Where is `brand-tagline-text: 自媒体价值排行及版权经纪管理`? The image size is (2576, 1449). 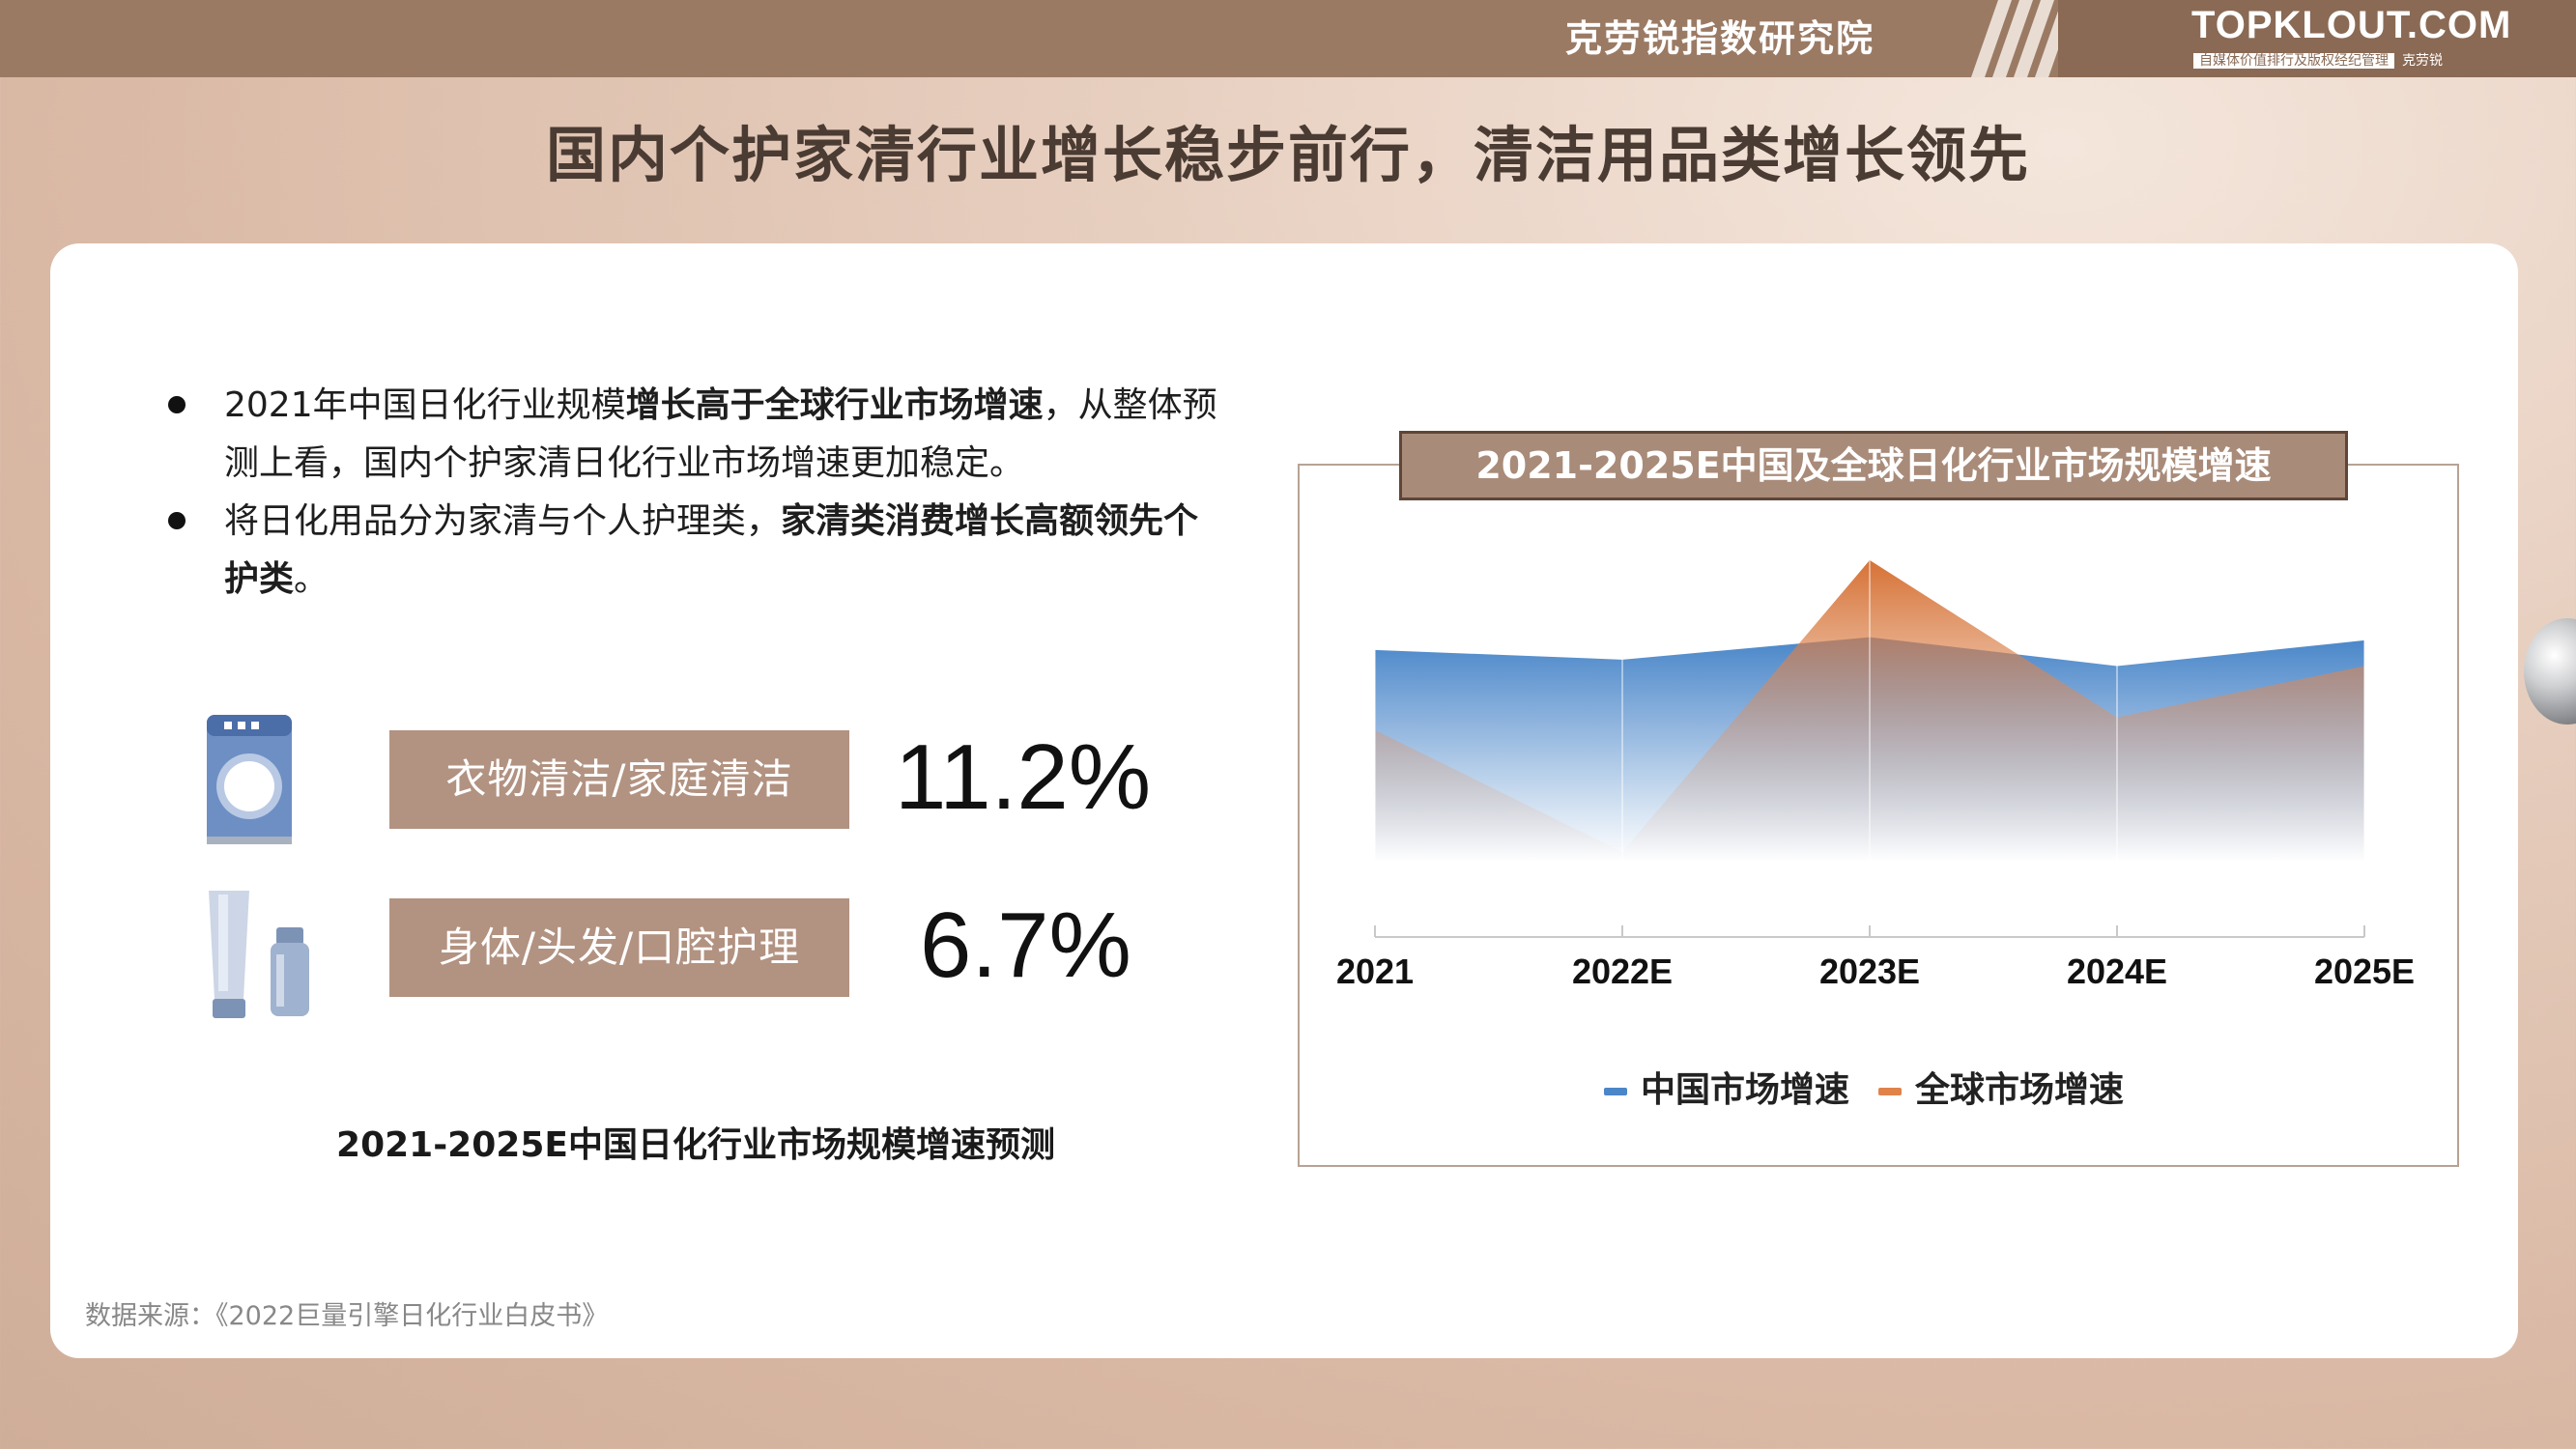
brand-tagline-text: 自媒体价值排行及版权经纪管理 is located at coordinates (2294, 61).